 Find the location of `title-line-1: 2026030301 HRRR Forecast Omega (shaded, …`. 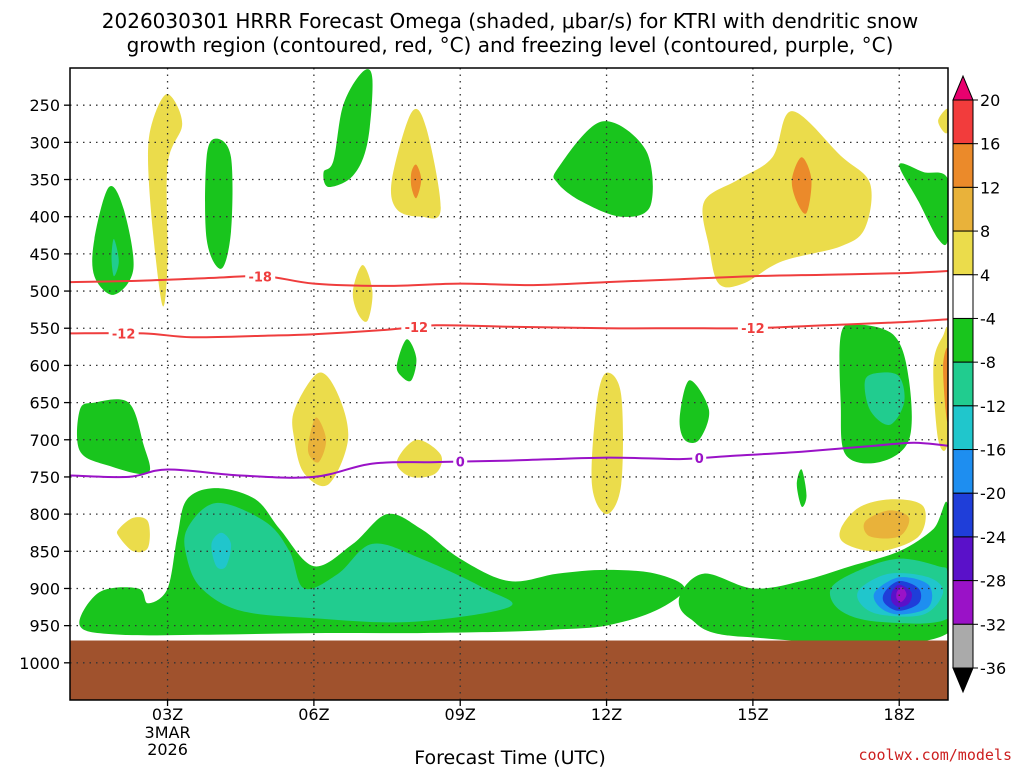

title-line-1: 2026030301 HRRR Forecast Omega (shaded, … is located at coordinates (510, 21).